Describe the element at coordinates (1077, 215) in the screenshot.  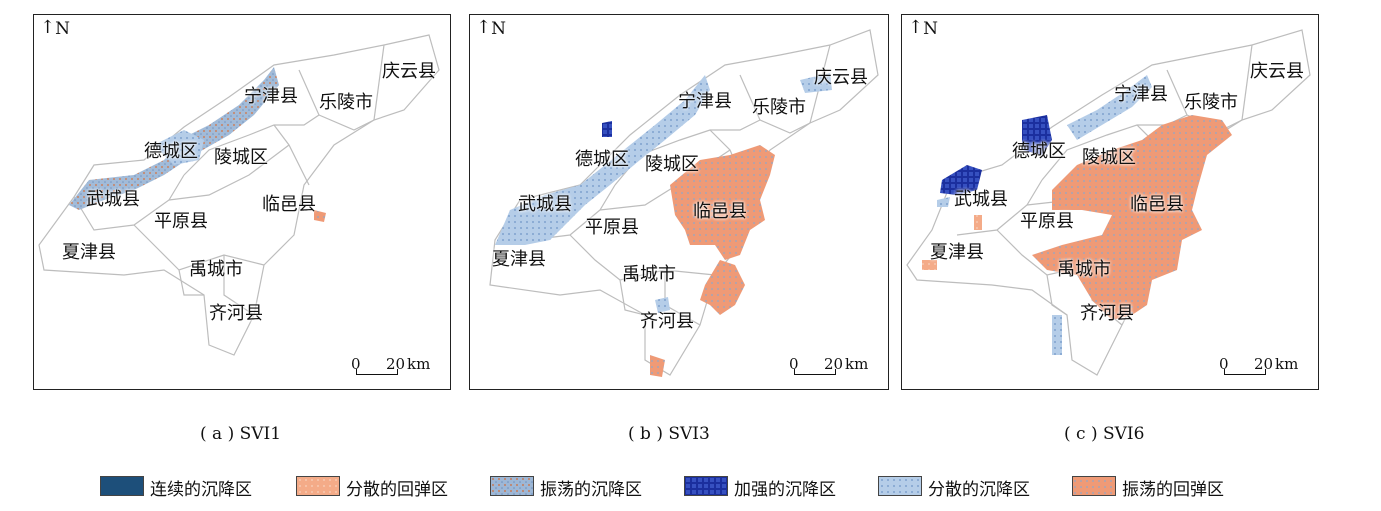
I see `svi6-regions` at that location.